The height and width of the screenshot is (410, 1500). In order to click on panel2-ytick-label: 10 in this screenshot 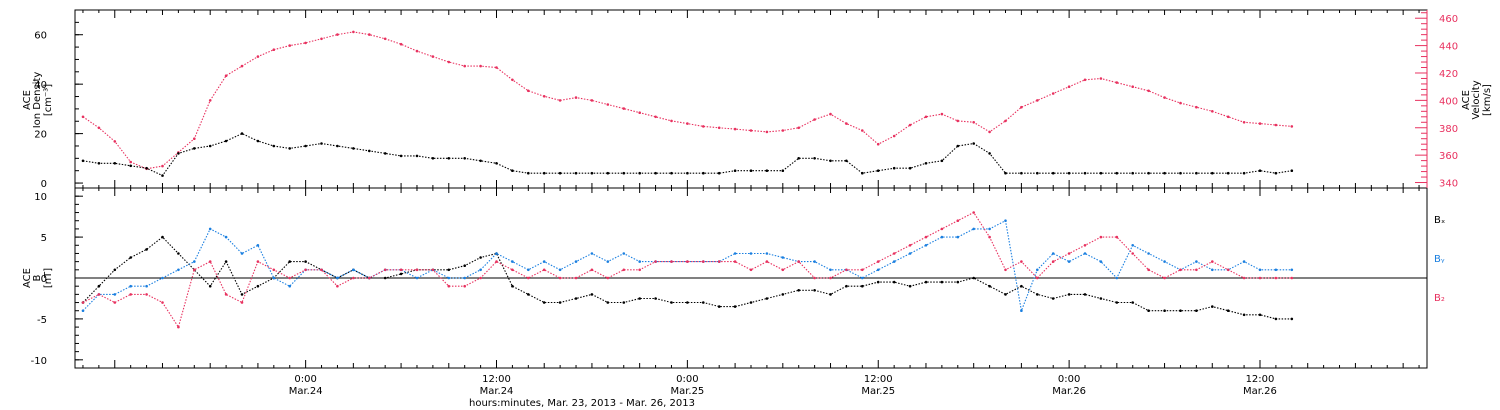, I will do `click(40, 197)`.